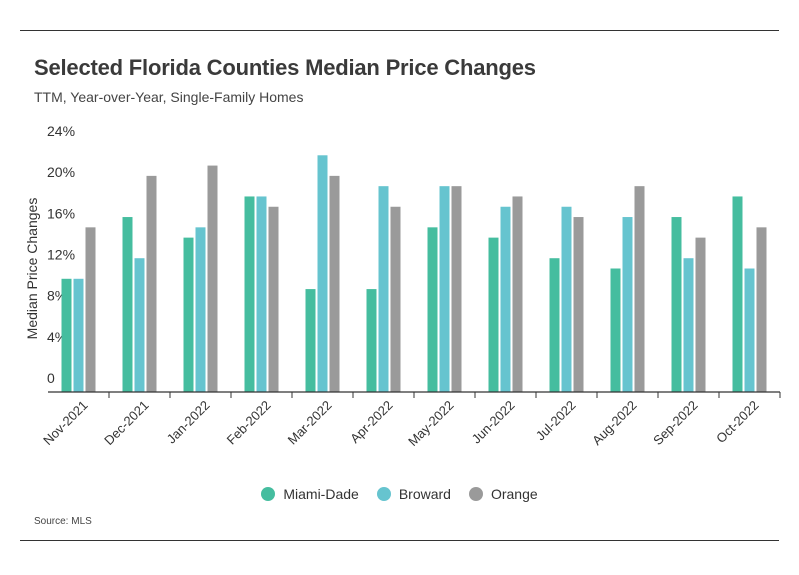  I want to click on bar-orange-sep-2022, so click(700, 314).